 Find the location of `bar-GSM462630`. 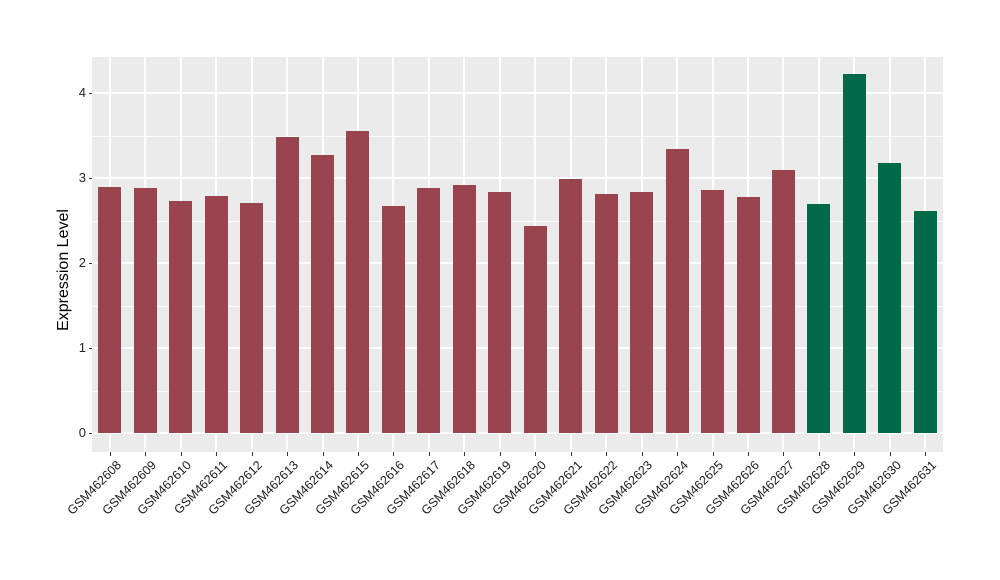

bar-GSM462630 is located at coordinates (890, 297).